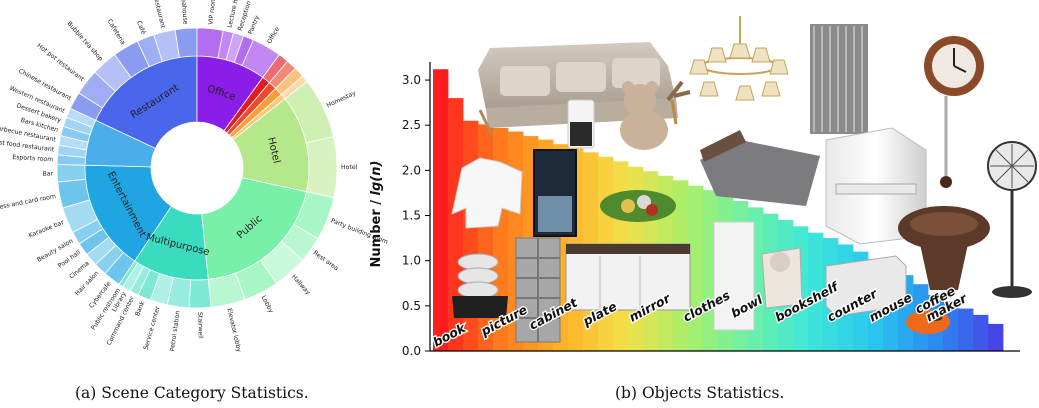 This screenshot has width=1039, height=408. Describe the element at coordinates (321, 167) in the screenshot. I see `outer-segment-hotel` at that location.